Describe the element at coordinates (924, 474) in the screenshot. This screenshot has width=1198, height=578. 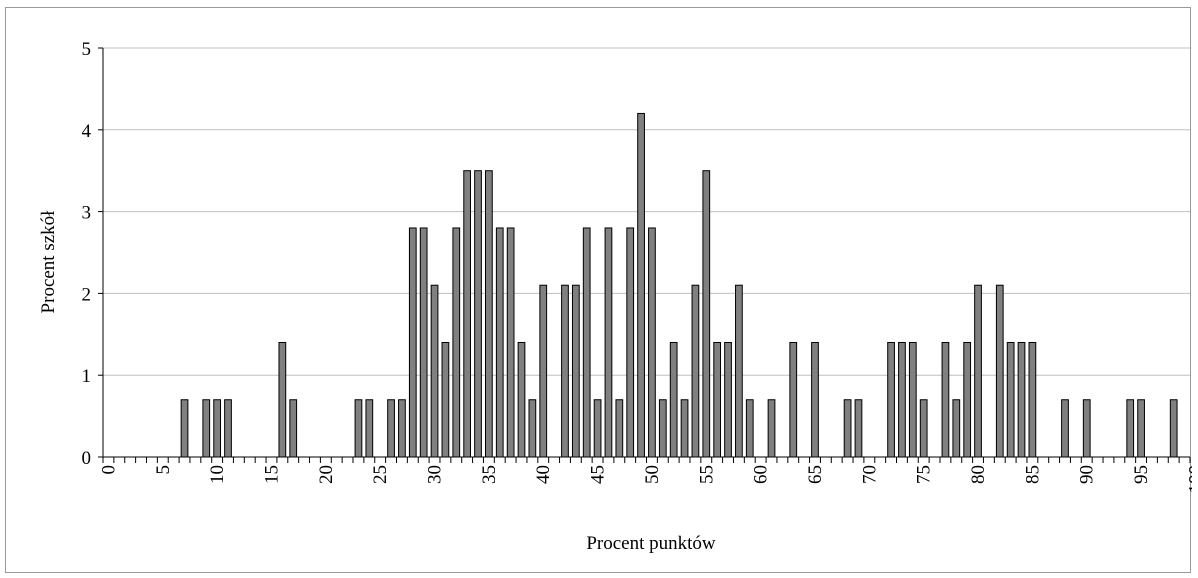
I see `x-tick-label: 75` at that location.